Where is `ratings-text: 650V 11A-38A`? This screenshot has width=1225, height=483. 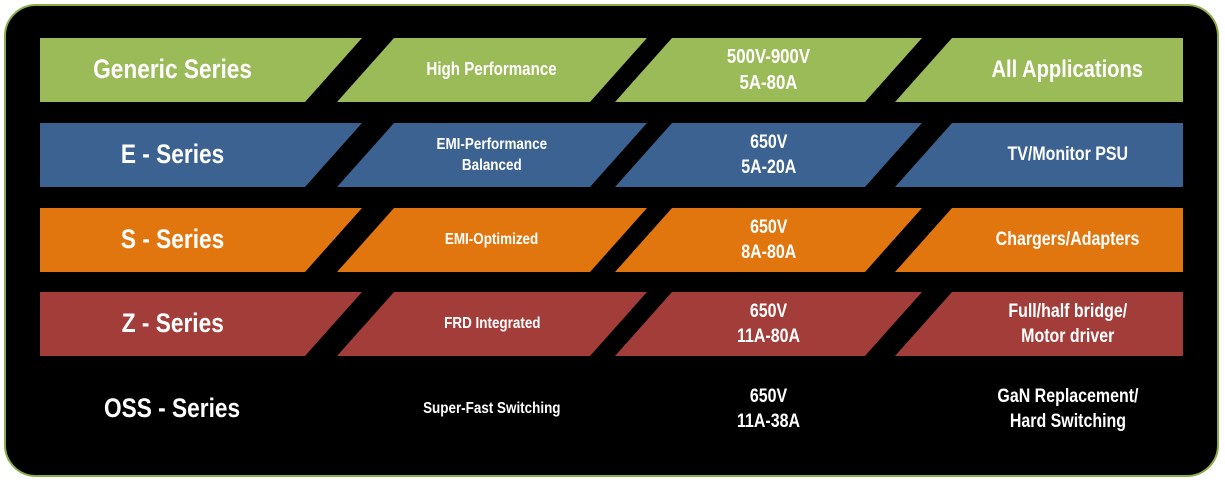 ratings-text: 650V 11A-38A is located at coordinates (768, 408).